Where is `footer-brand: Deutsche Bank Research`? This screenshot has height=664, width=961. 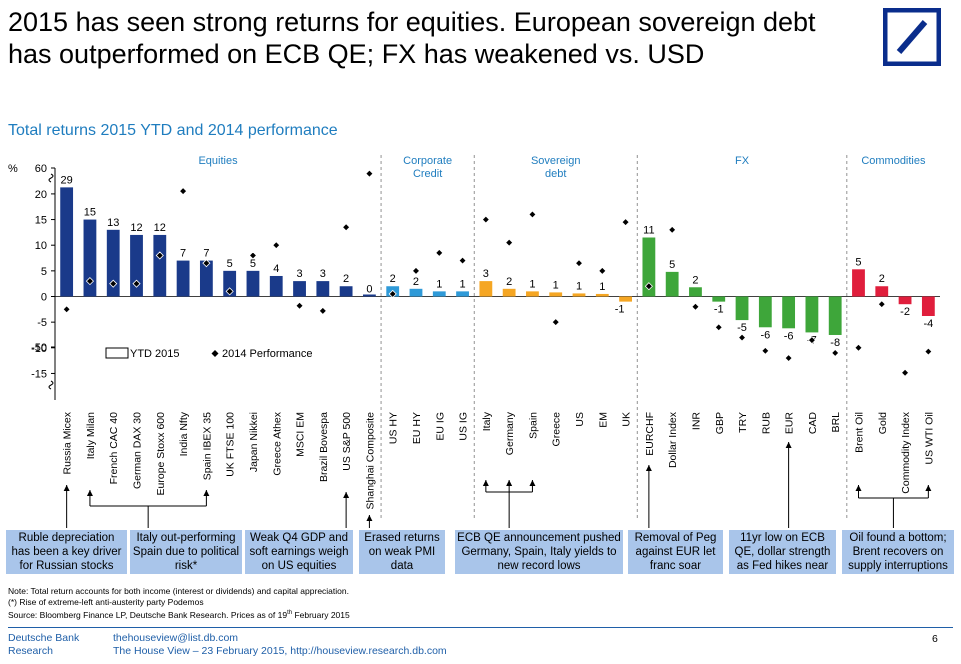 footer-brand: Deutsche Bank Research is located at coordinates (43, 645).